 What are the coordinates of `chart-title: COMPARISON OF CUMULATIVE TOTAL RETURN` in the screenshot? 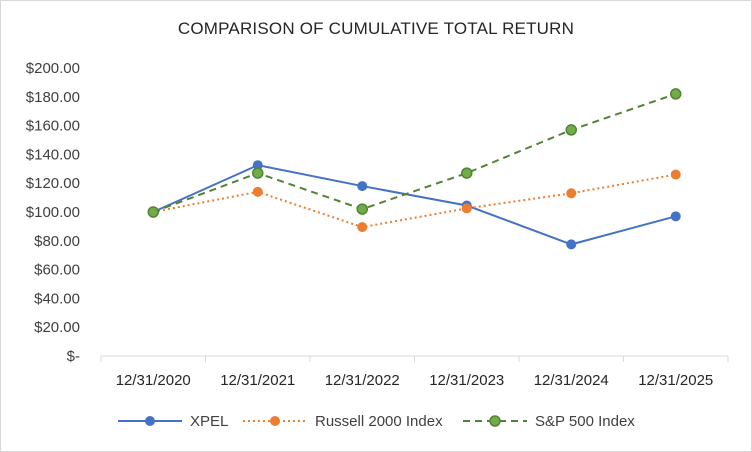 It's located at (376, 28).